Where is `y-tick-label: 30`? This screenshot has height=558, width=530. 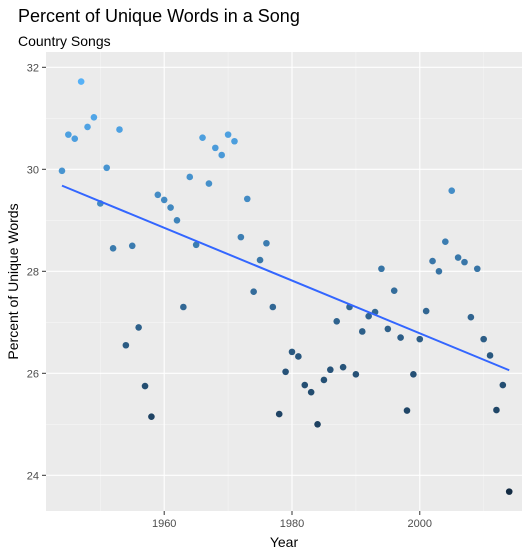 y-tick-label: 30 is located at coordinates (33, 170).